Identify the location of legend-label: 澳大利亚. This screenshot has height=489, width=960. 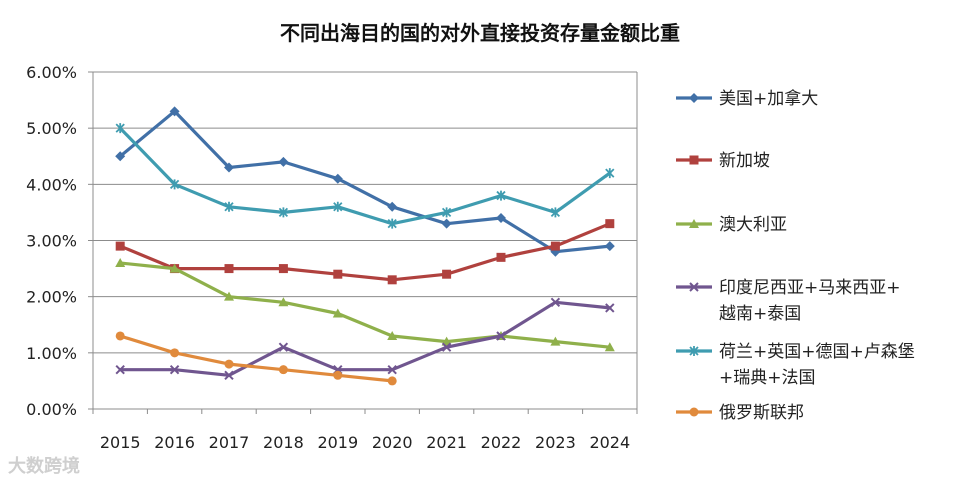
(753, 225).